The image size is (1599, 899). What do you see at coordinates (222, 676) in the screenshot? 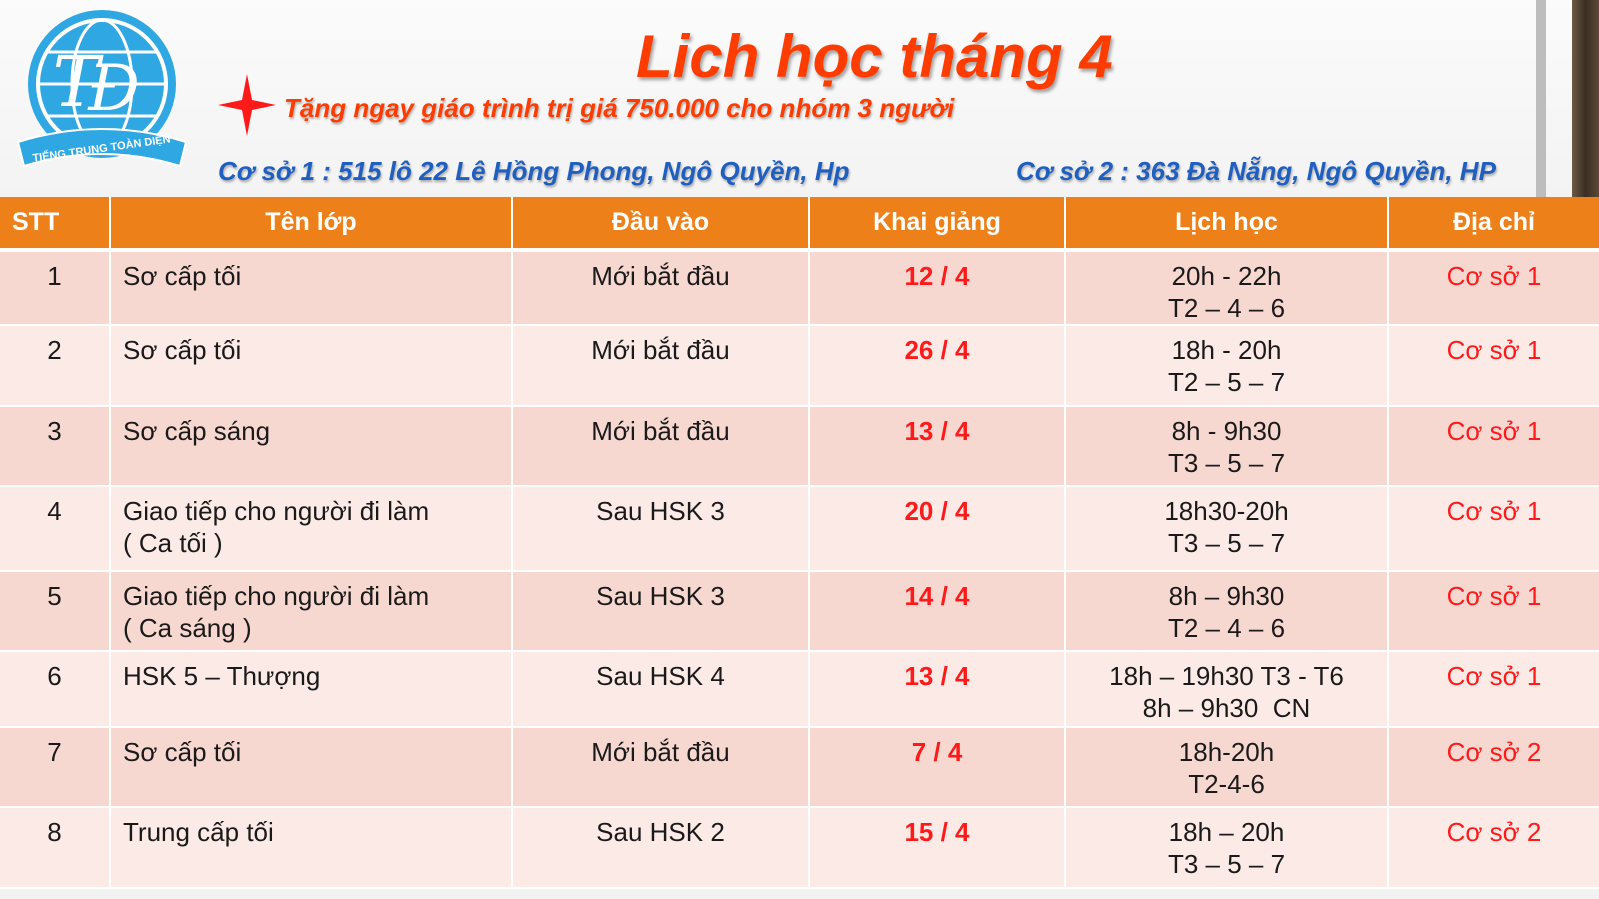
I see `cell-class-name-line: HSK 5 – Thượng` at bounding box center [222, 676].